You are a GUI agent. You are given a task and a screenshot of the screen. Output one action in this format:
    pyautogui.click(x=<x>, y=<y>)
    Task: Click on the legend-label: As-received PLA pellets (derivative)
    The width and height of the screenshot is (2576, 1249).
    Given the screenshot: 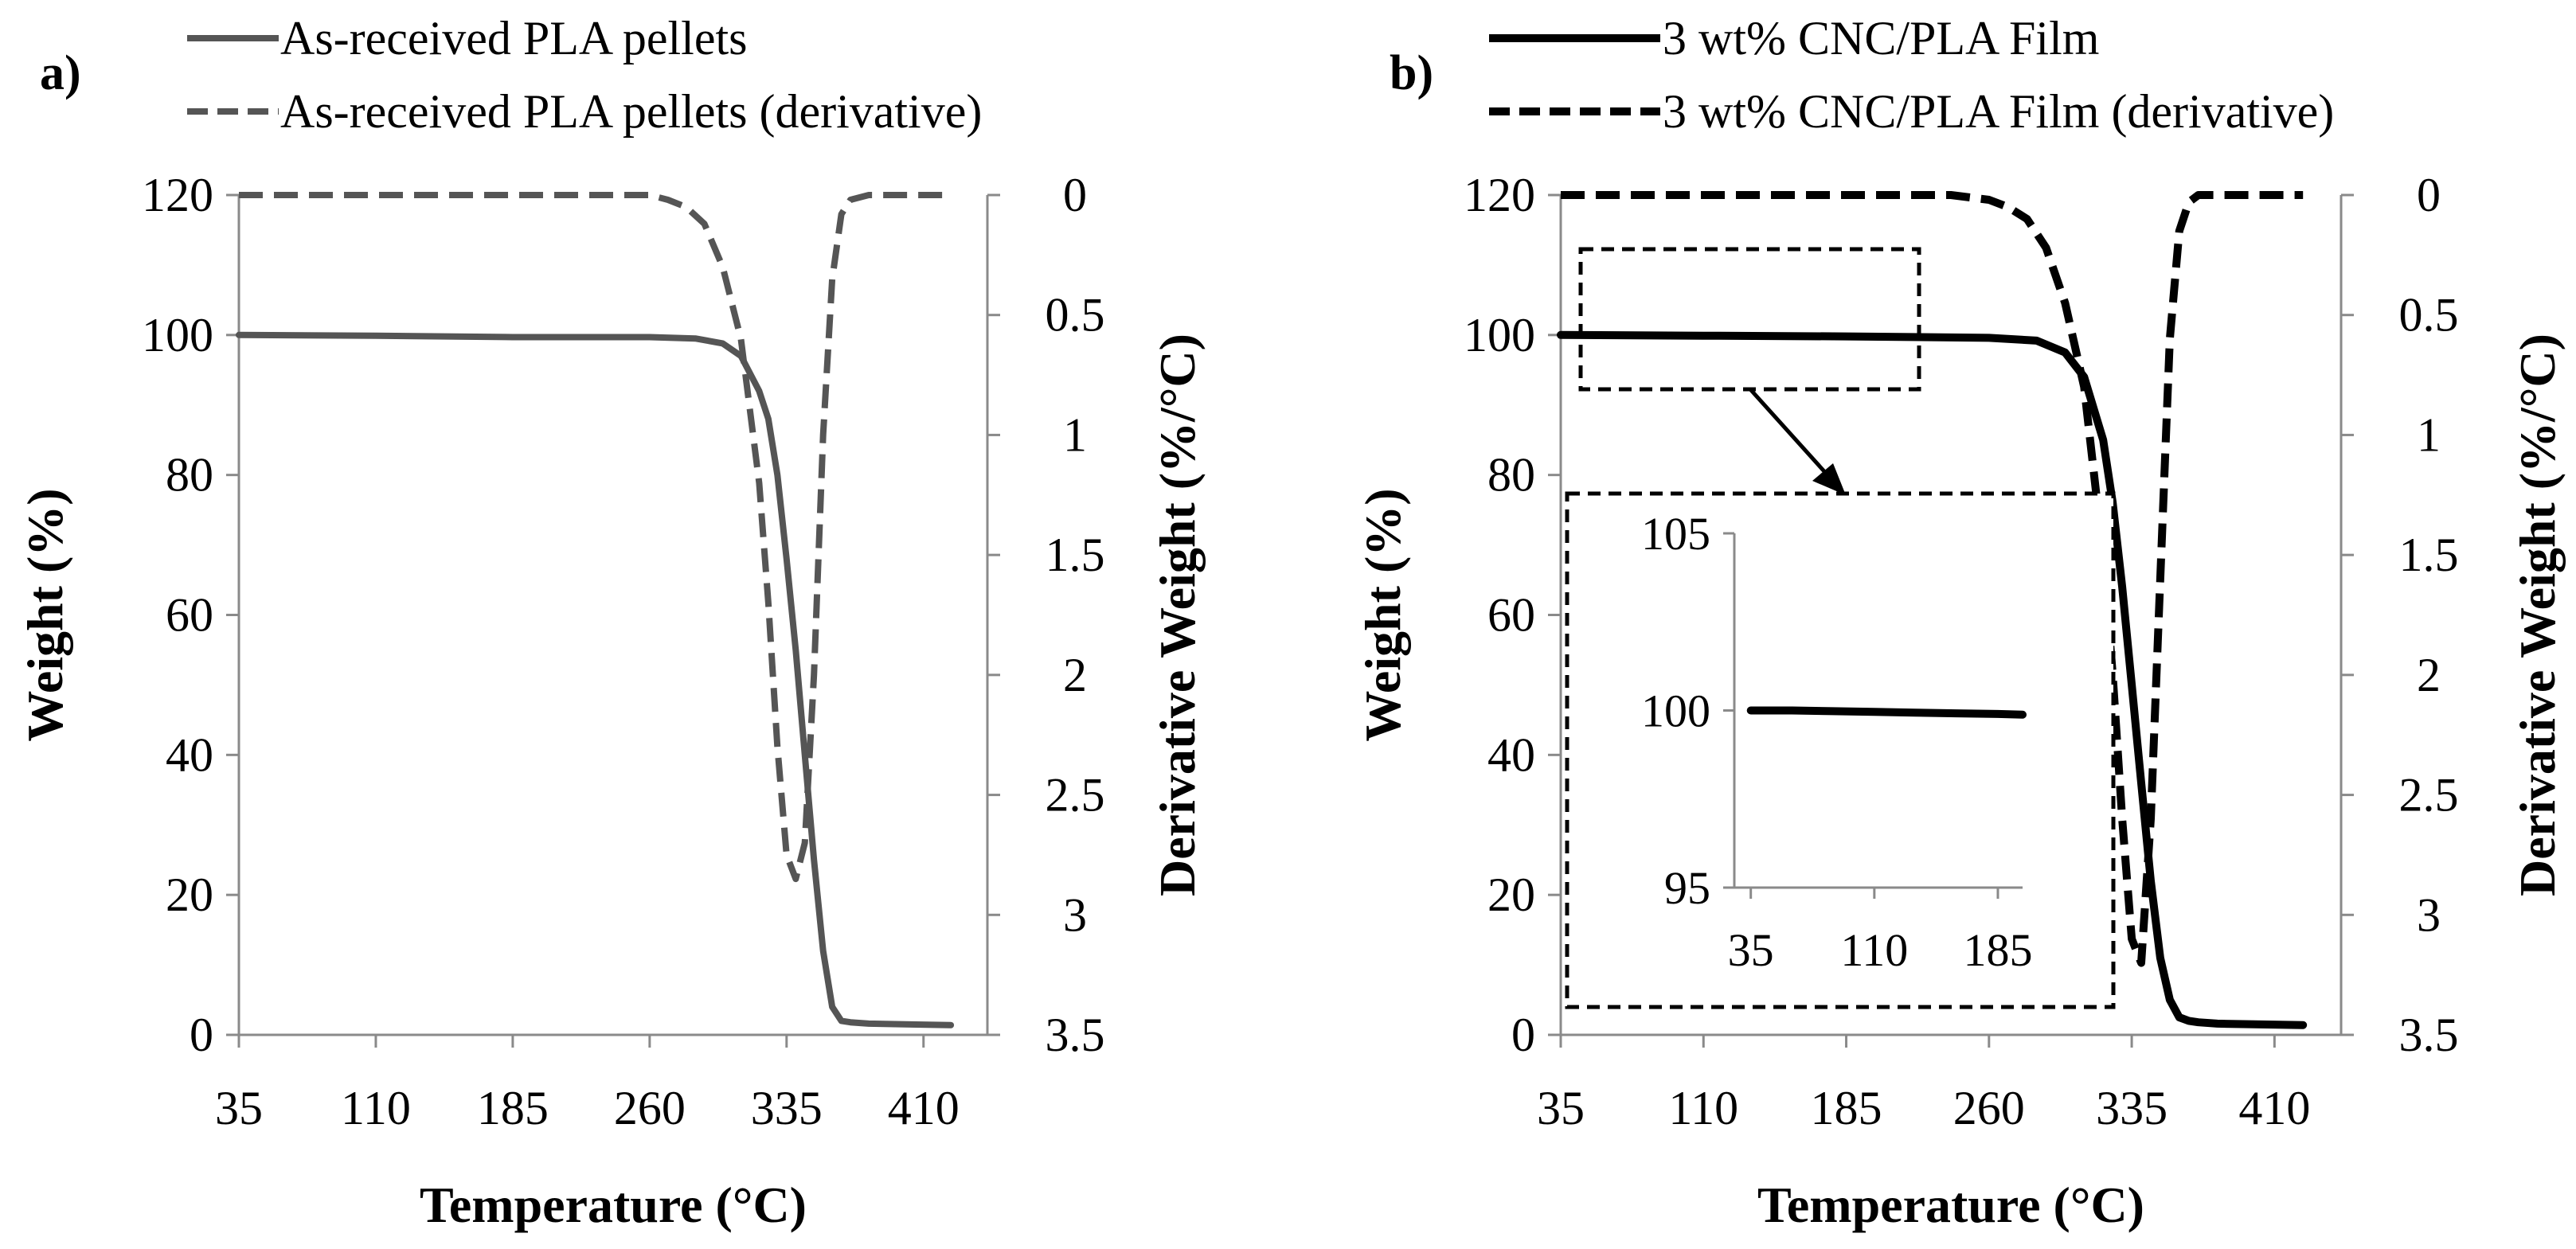 What is the action you would take?
    pyautogui.click(x=631, y=111)
    